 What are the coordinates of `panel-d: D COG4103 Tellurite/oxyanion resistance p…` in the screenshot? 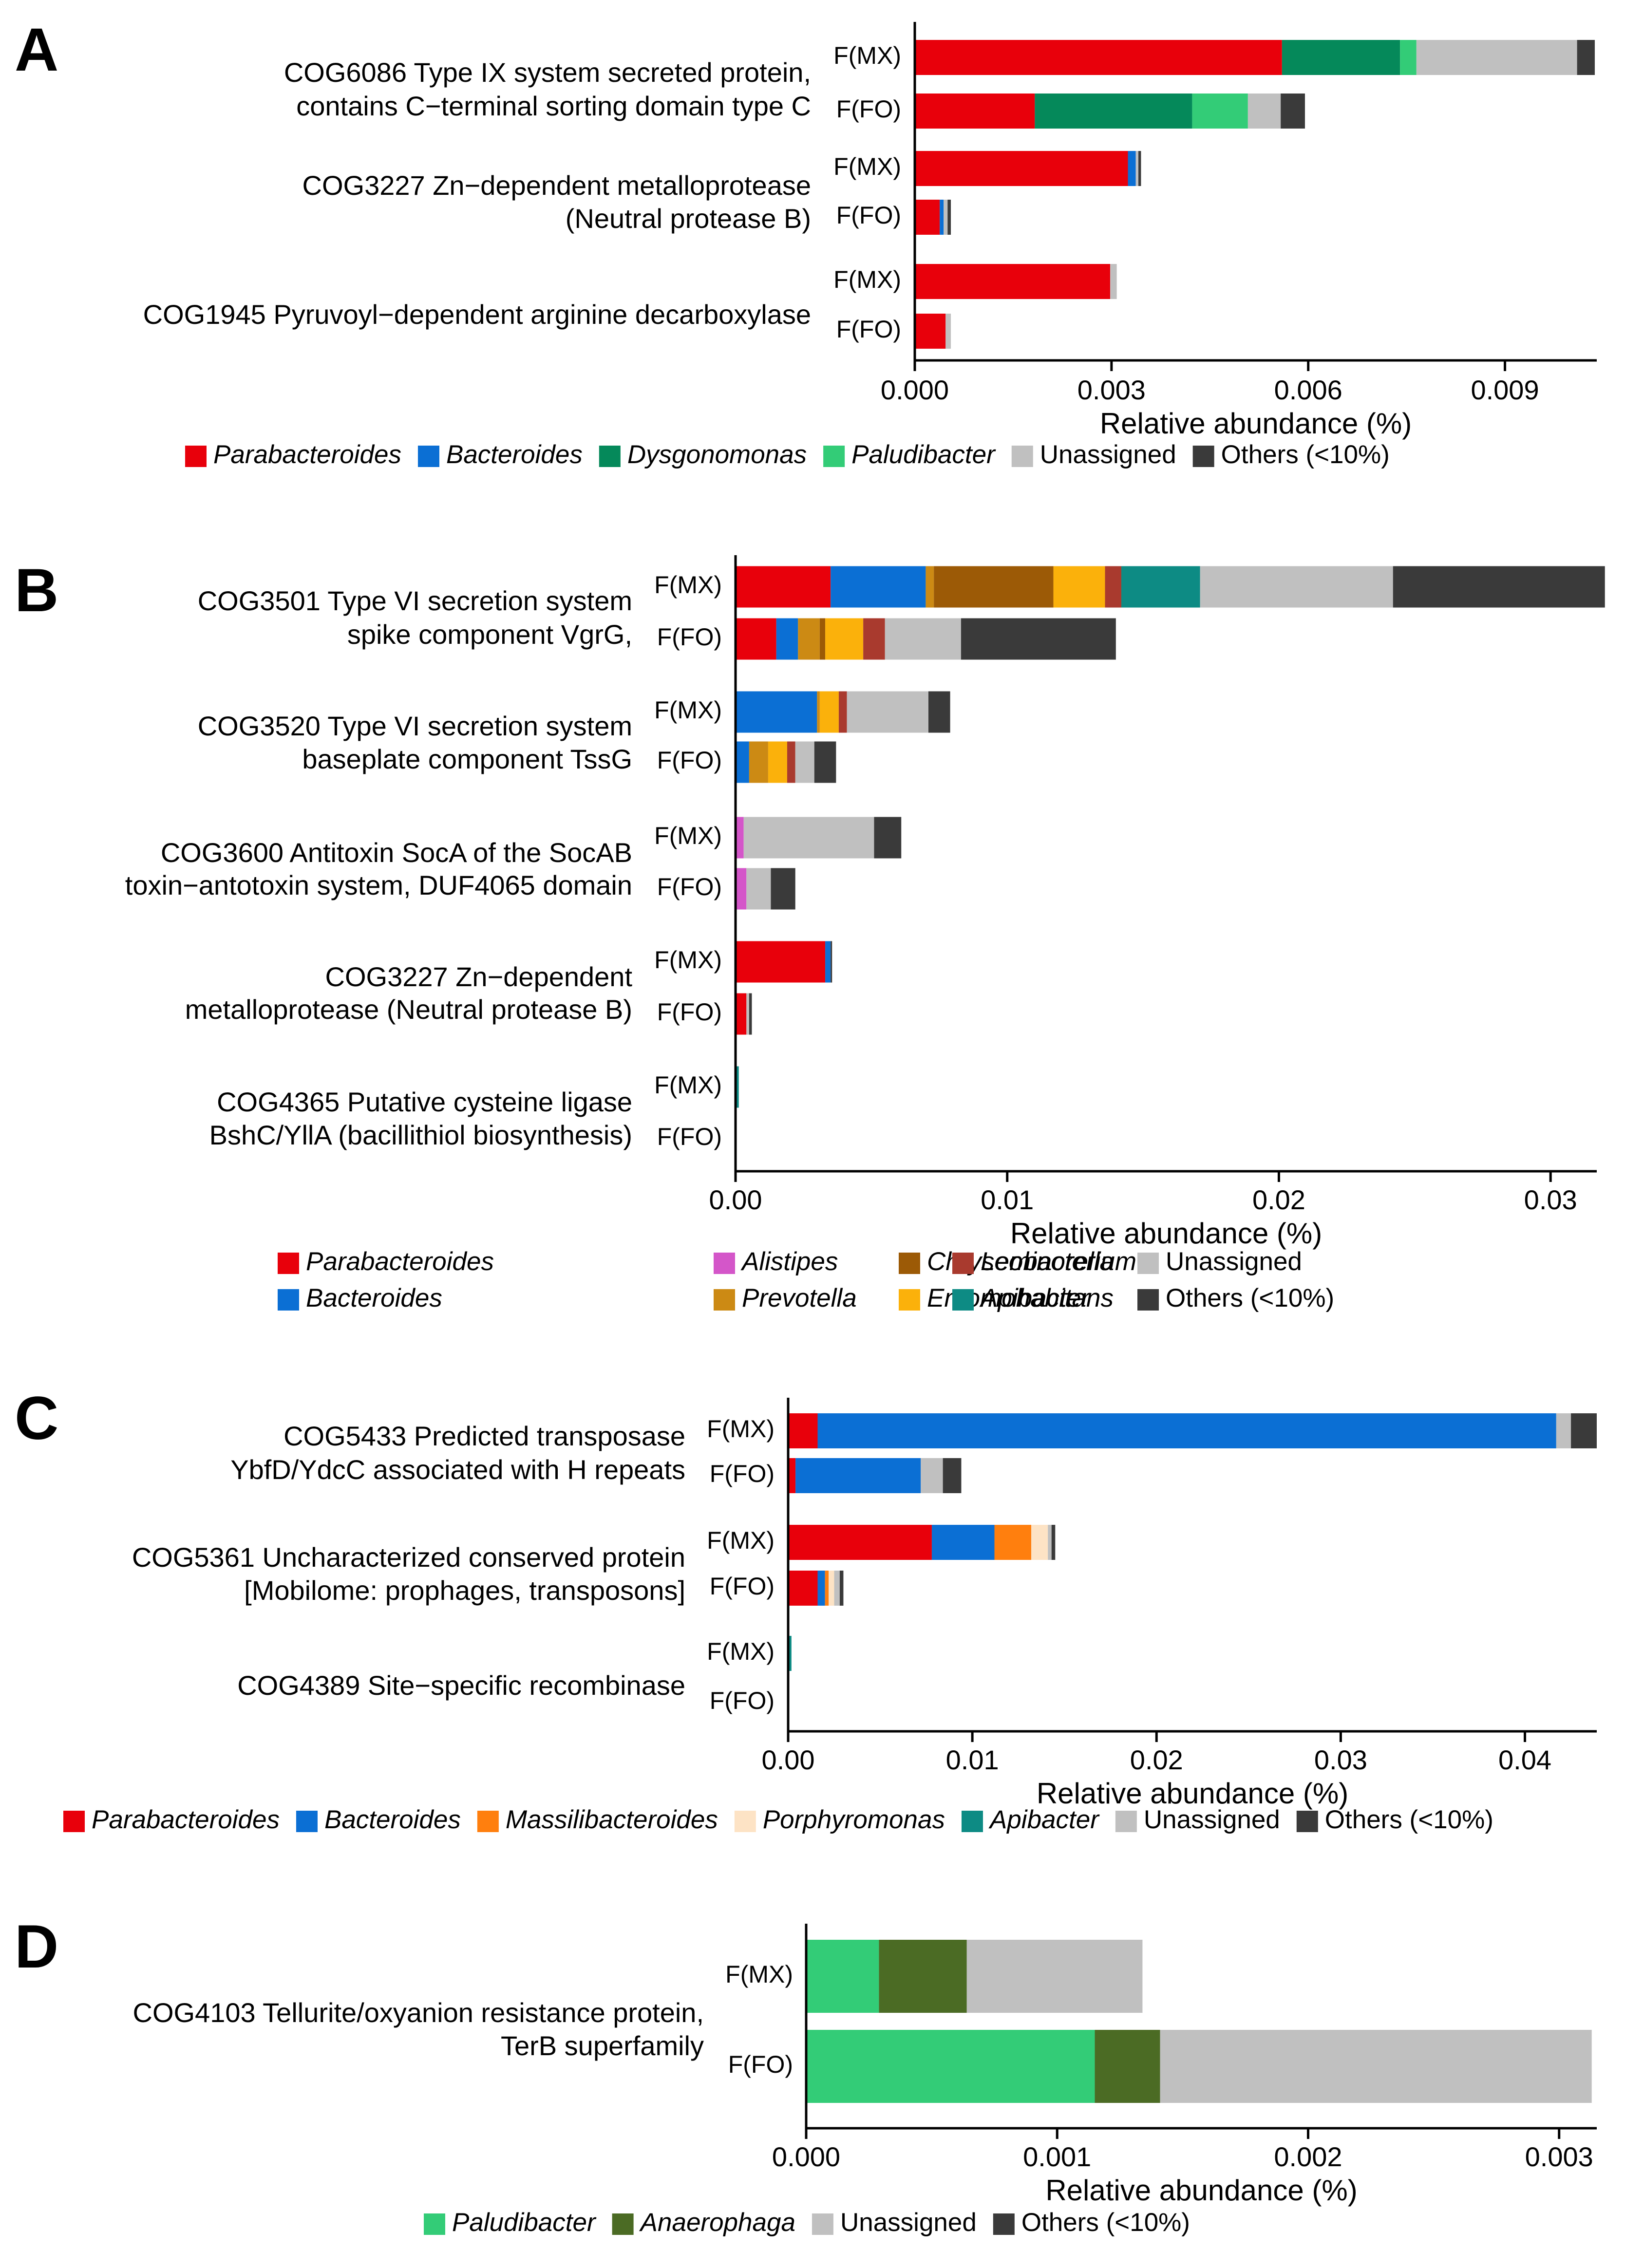 It's located at (806, 2075).